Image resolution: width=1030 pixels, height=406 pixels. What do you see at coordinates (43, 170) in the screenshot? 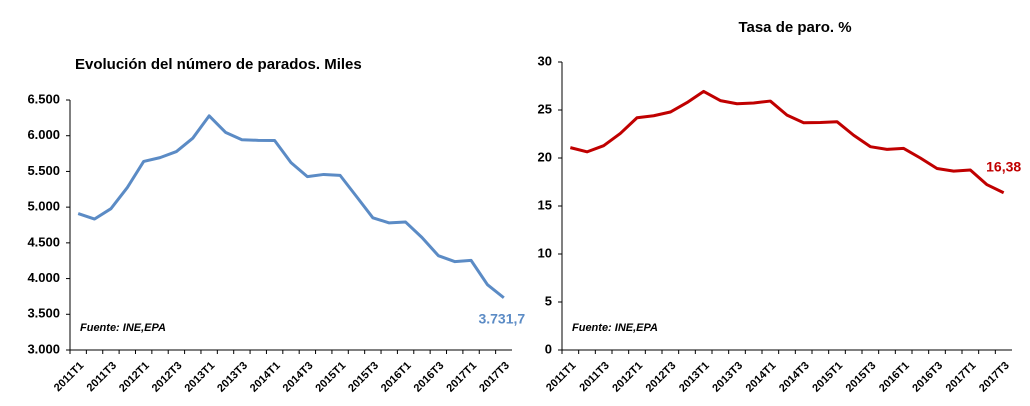
I see `y-tick-label: 5.500` at bounding box center [43, 170].